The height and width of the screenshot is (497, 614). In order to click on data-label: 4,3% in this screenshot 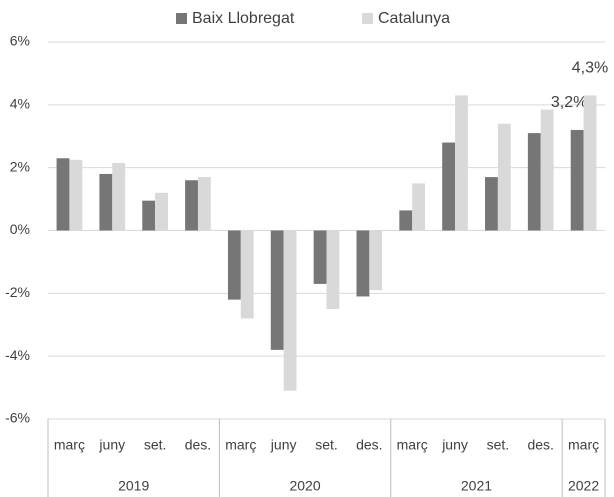, I will do `click(590, 68)`.